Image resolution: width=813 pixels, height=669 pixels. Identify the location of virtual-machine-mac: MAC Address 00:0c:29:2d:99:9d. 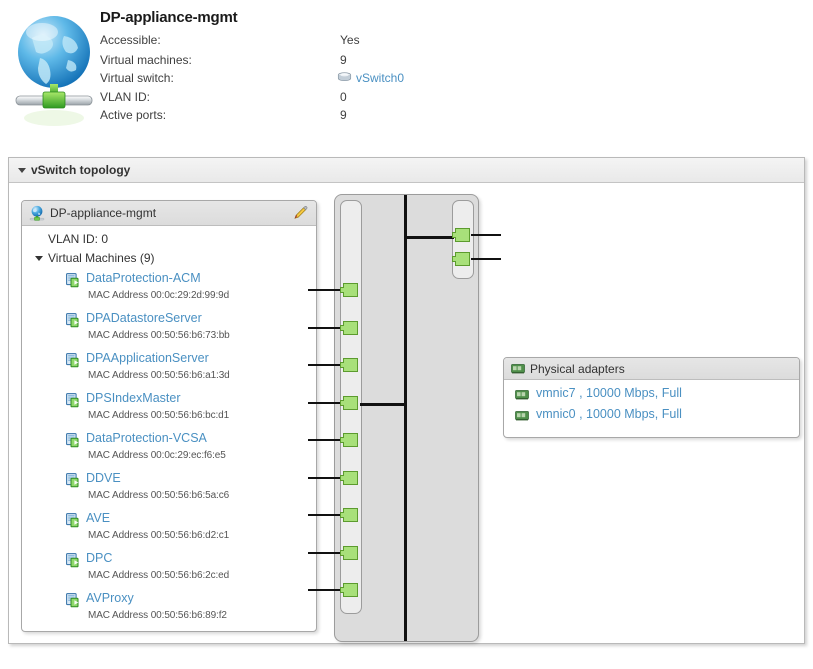
(159, 295).